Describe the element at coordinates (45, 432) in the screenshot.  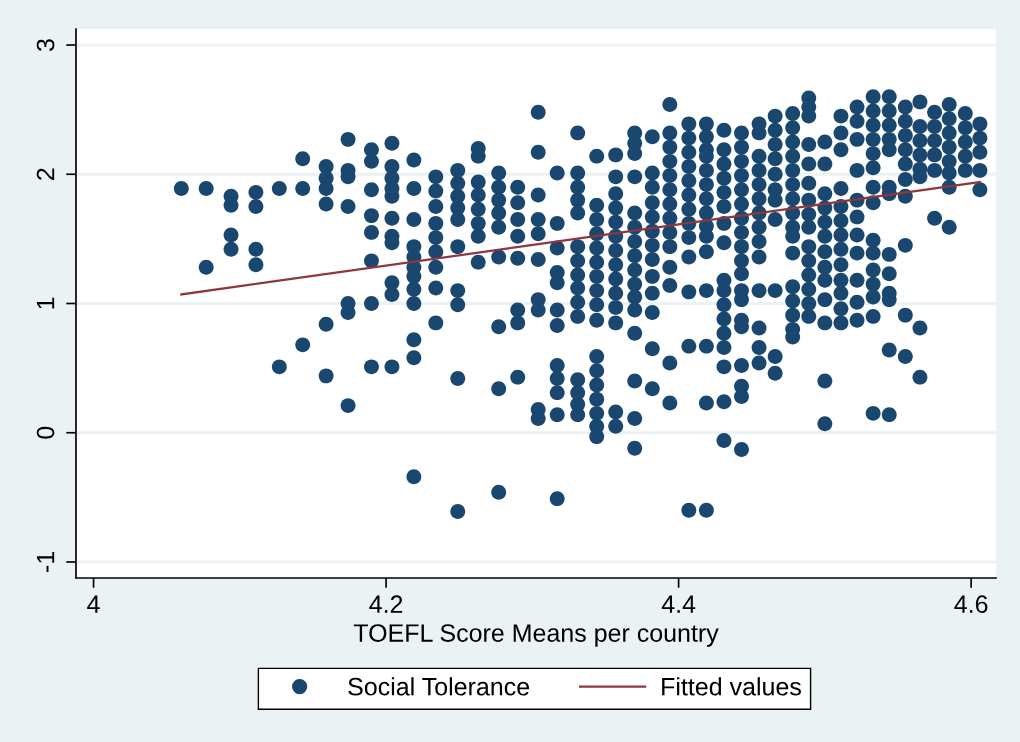
I see `y-tick-label: 0` at that location.